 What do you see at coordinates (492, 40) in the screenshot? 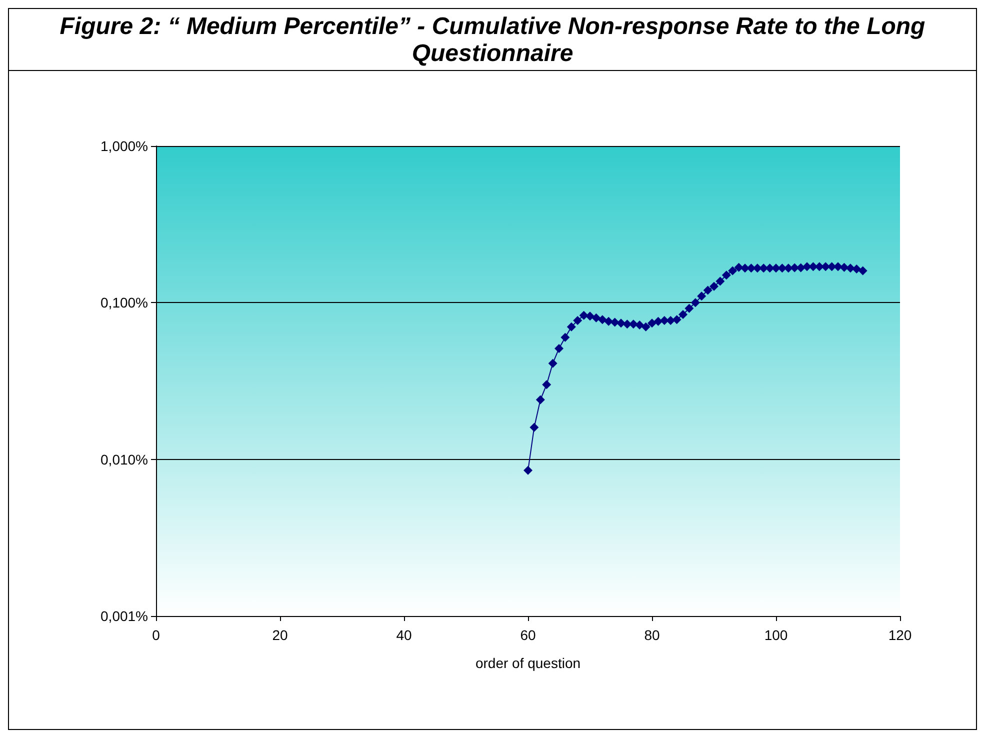
I see `chart-title: Figure 2: “ Medium Percentile” - Cumulative Non-response Rate to the Long Questionnaire` at bounding box center [492, 40].